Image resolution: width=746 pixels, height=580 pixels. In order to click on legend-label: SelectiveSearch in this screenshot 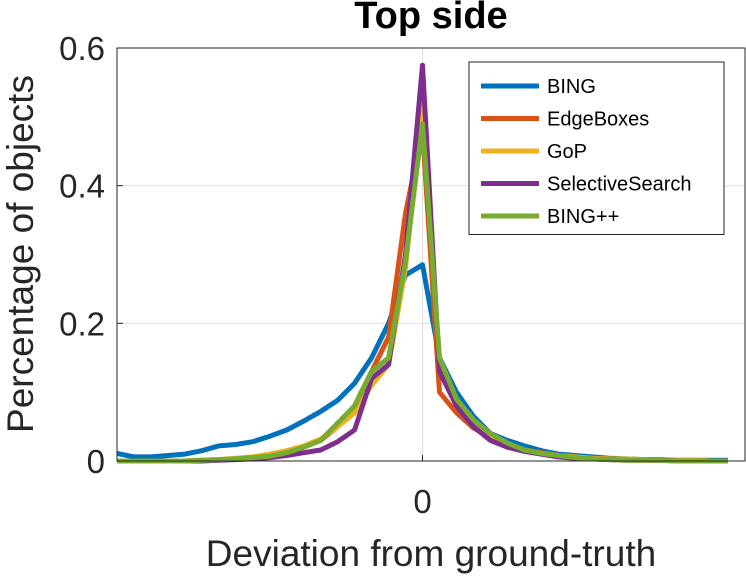, I will do `click(619, 185)`.